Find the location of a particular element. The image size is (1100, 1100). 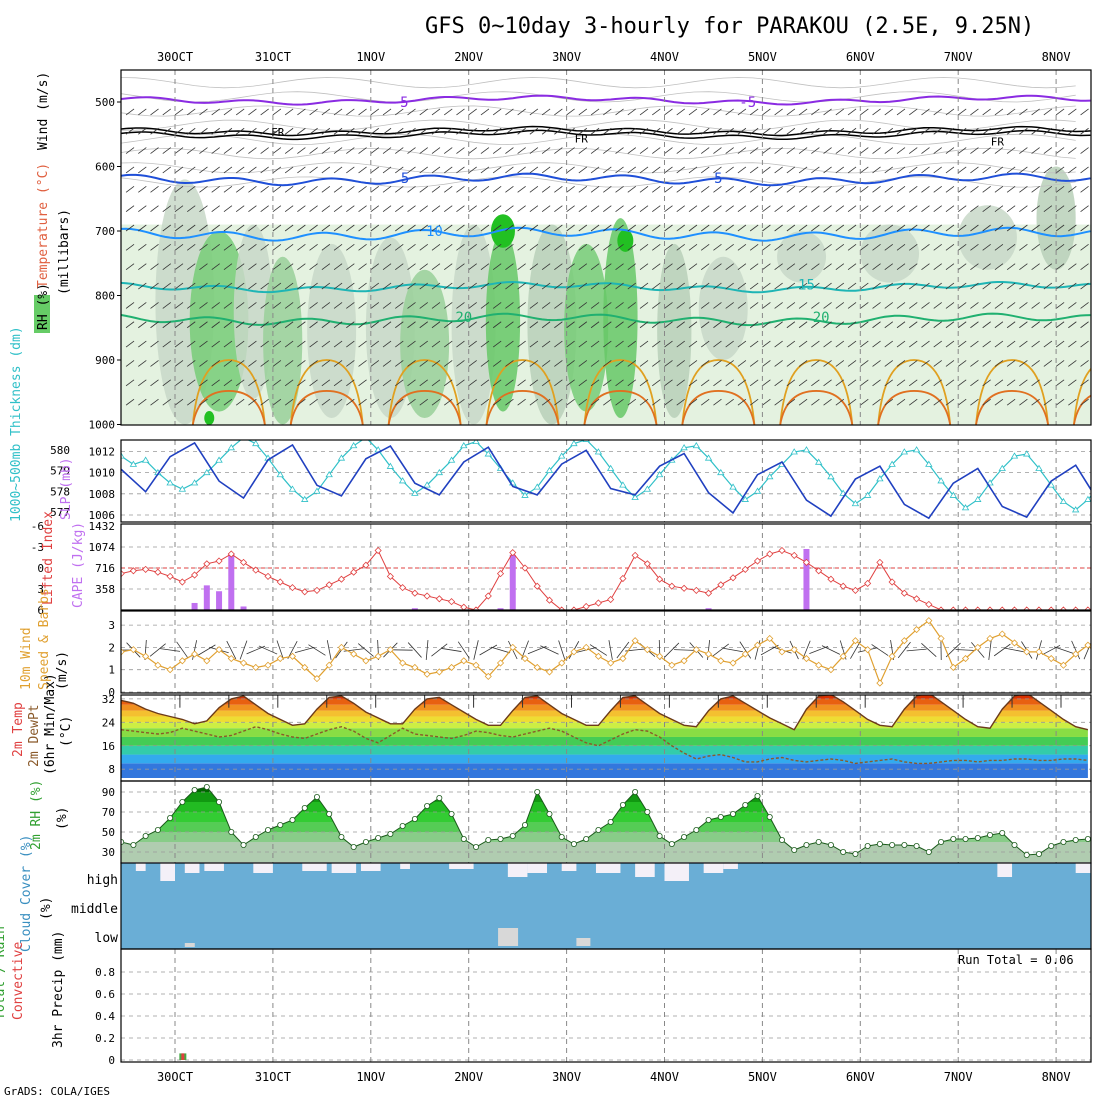

thickness-tick-label: 580 is located at coordinates (60, 450).